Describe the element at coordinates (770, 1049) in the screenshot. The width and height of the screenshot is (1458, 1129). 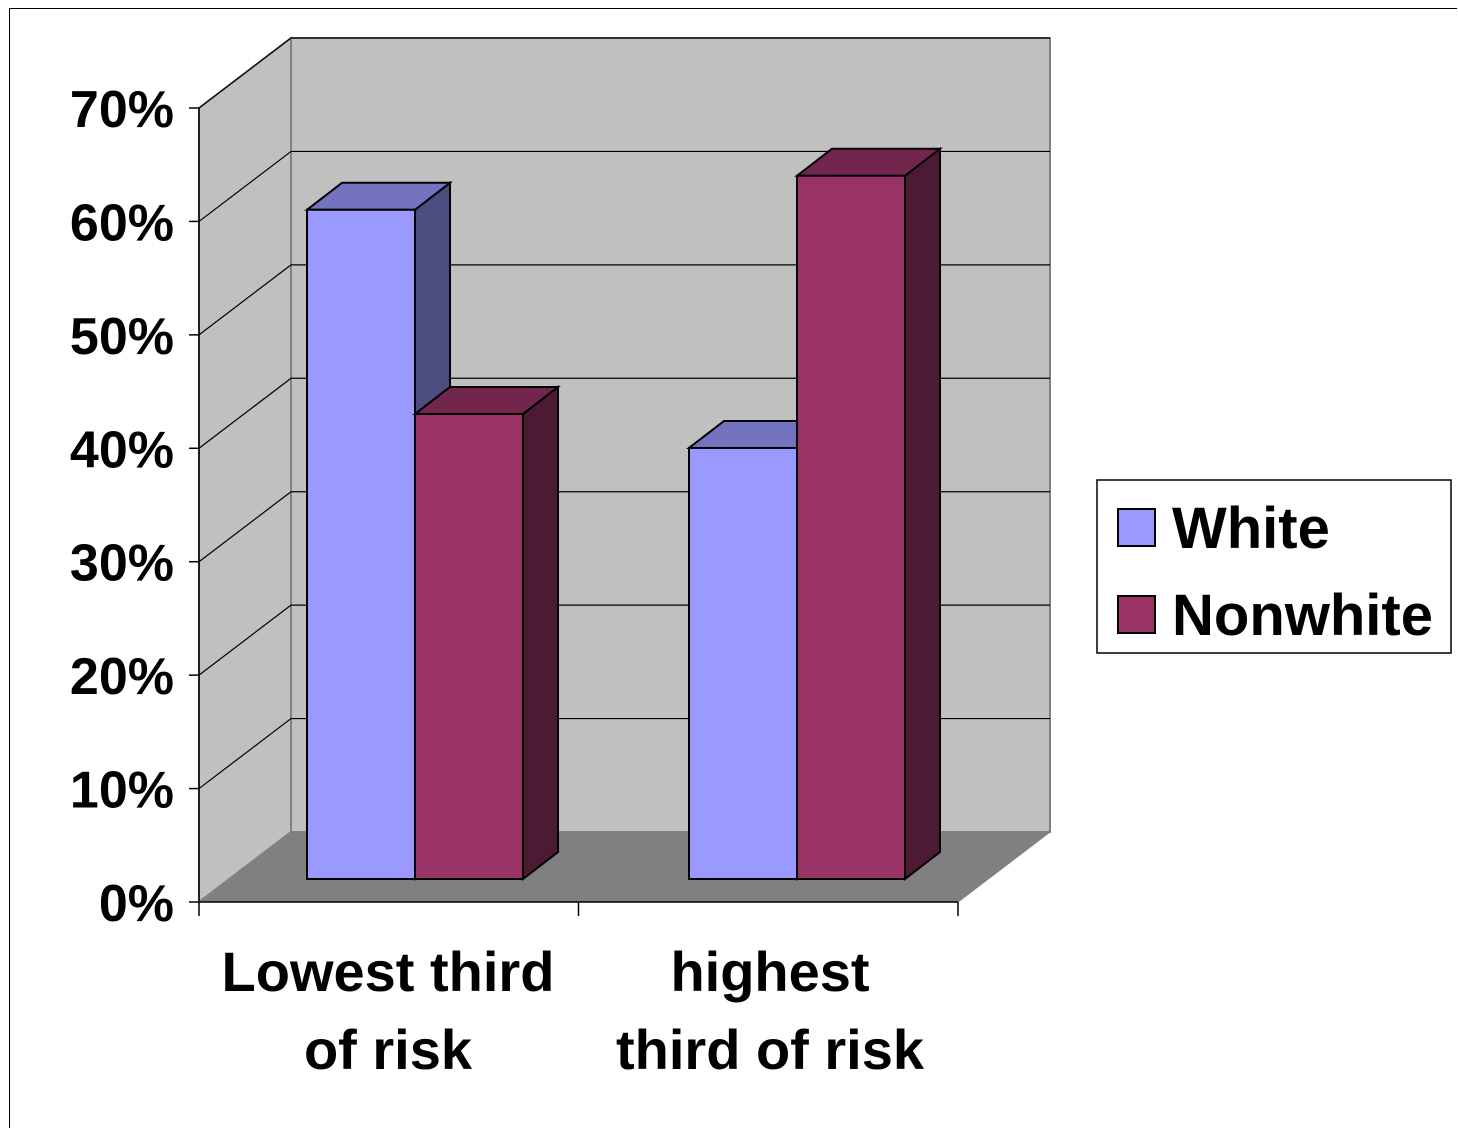
I see `category-label-2-line-2: third of risk` at that location.